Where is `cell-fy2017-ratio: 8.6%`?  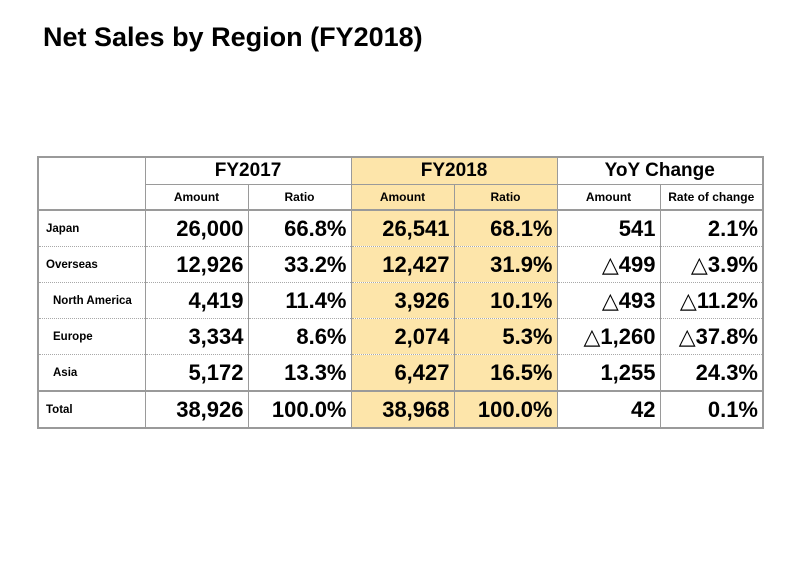
cell-fy2017-ratio: 8.6% is located at coordinates (299, 336).